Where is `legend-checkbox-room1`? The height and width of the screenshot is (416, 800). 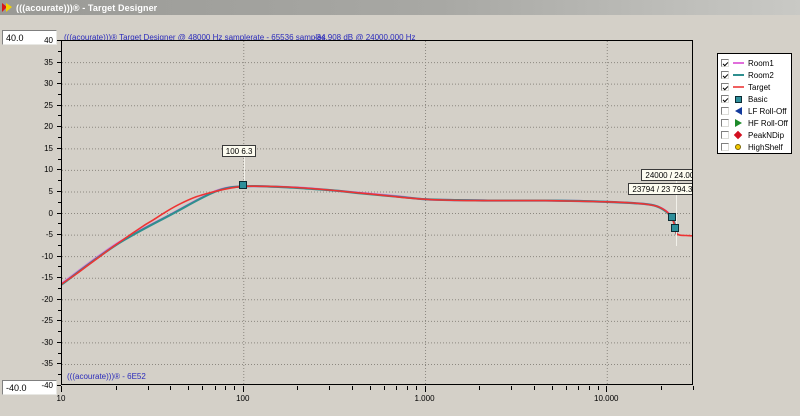 legend-checkbox-room1 is located at coordinates (725, 63).